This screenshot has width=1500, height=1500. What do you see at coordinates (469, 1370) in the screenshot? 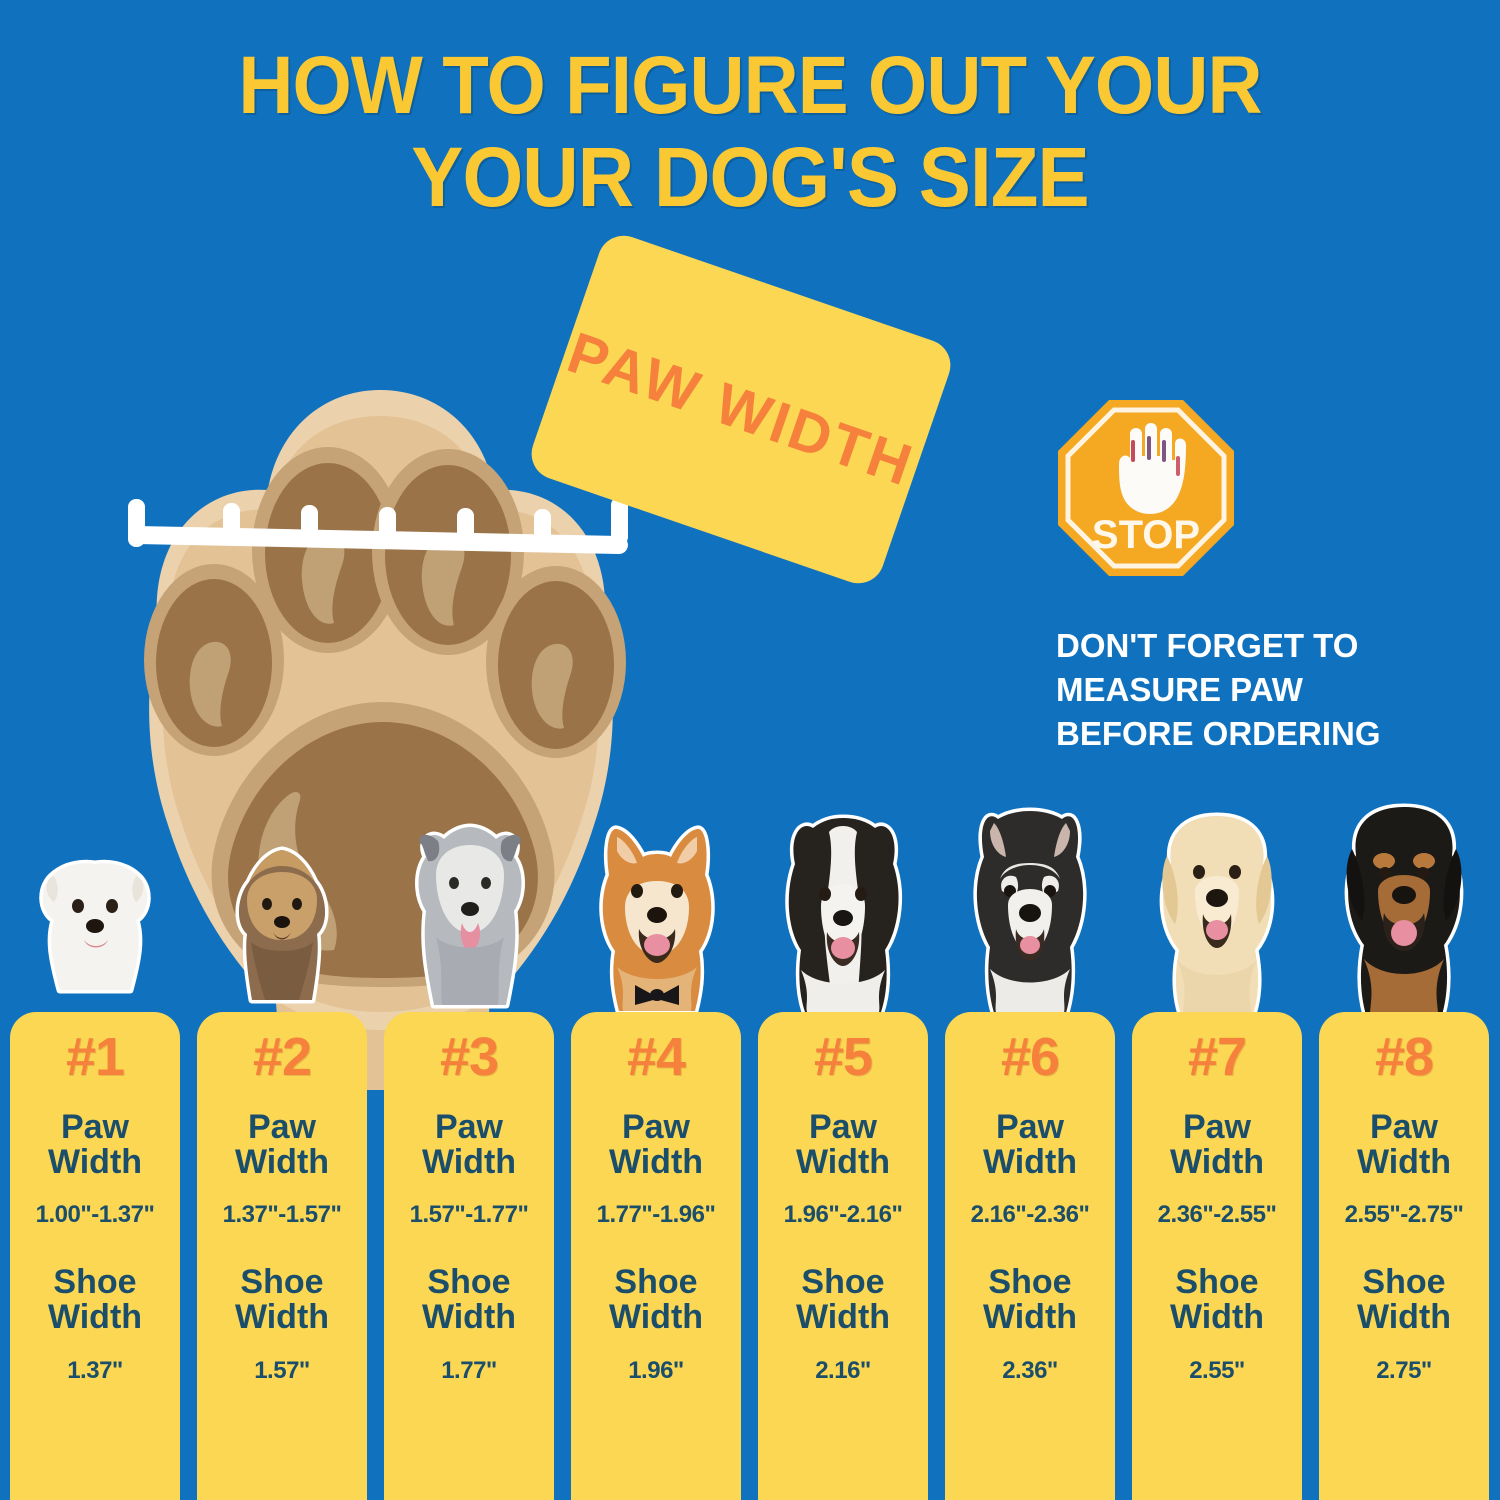
I see `shoe-width-value: 1.77"` at bounding box center [469, 1370].